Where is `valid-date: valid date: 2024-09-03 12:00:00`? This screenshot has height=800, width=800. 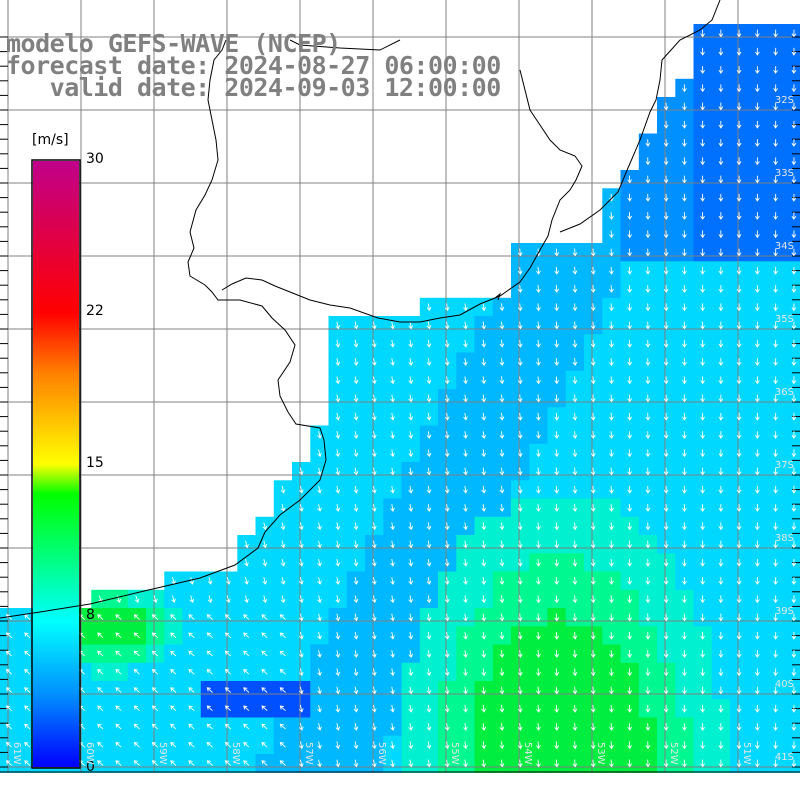
valid-date: valid date: 2024-09-03 12:00:00 is located at coordinates (254, 87).